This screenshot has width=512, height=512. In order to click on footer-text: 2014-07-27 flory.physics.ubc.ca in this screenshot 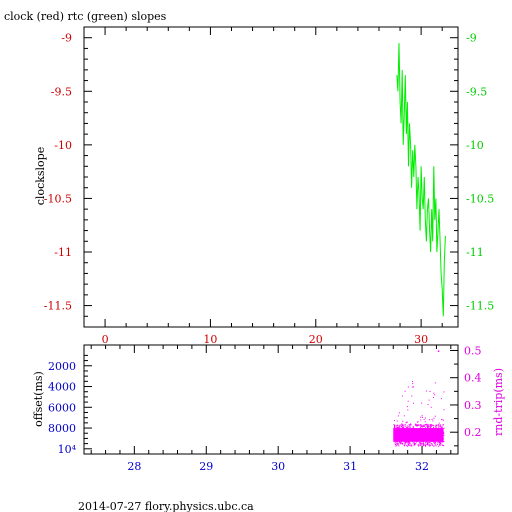, I will do `click(166, 506)`.